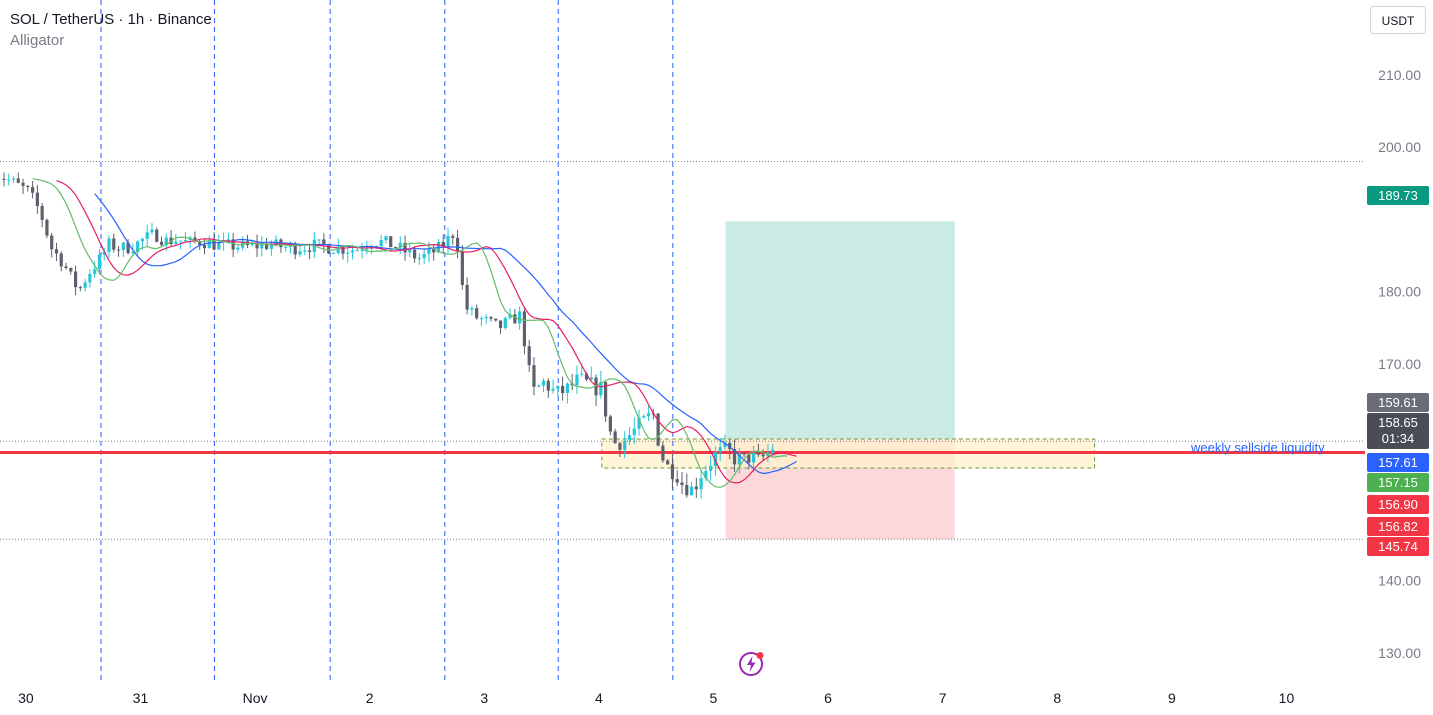 This screenshot has width=1433, height=715. Describe the element at coordinates (1399, 581) in the screenshot. I see `price-tick-label: 140.00` at that location.